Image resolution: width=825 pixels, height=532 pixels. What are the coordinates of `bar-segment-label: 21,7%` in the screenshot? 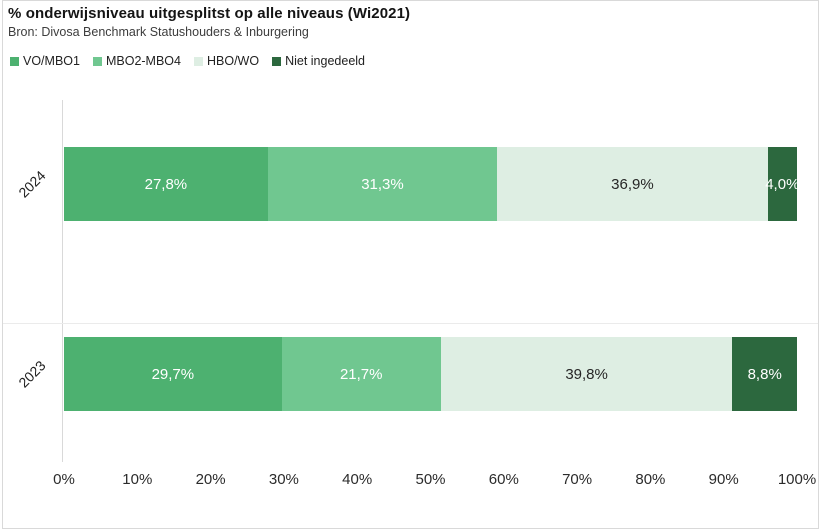 It's located at (361, 374).